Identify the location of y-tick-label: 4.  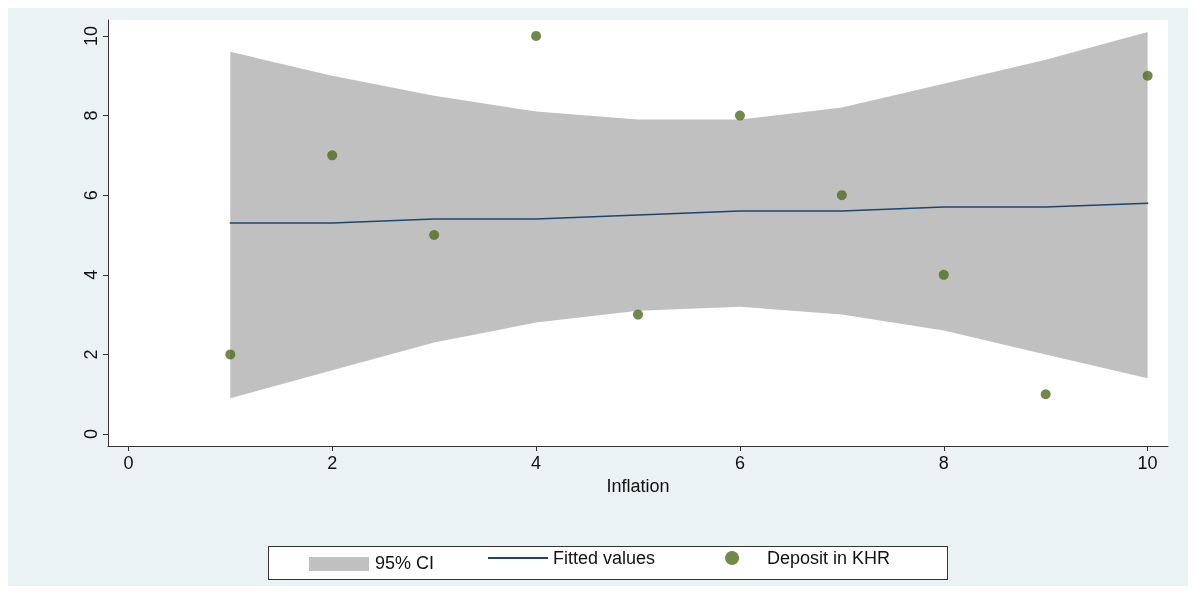
(91, 274).